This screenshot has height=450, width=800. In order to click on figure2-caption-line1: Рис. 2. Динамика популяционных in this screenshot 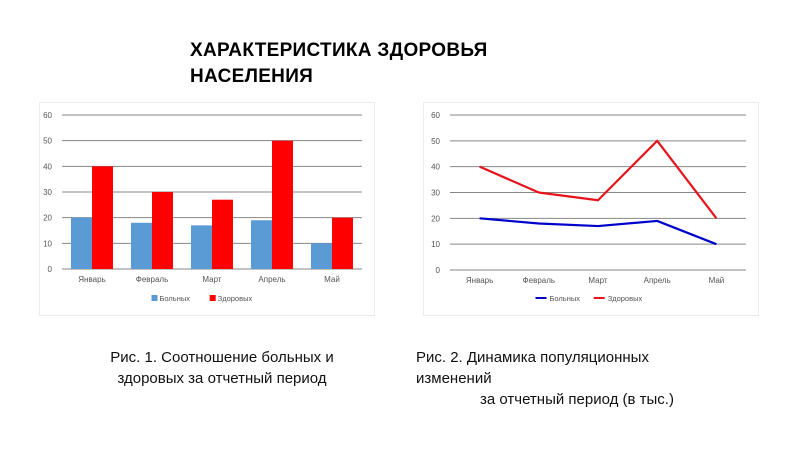, I will do `click(532, 357)`.